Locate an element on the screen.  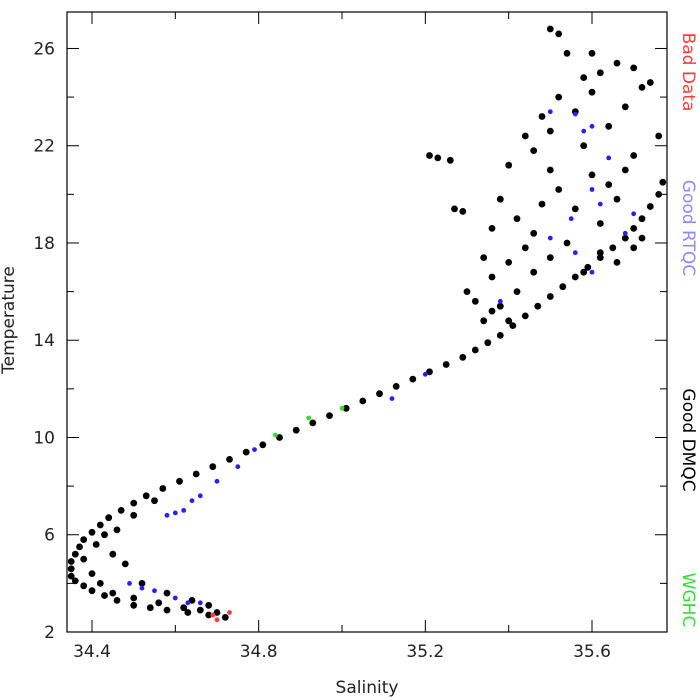
y-tick-label: 18 is located at coordinates (44, 244).